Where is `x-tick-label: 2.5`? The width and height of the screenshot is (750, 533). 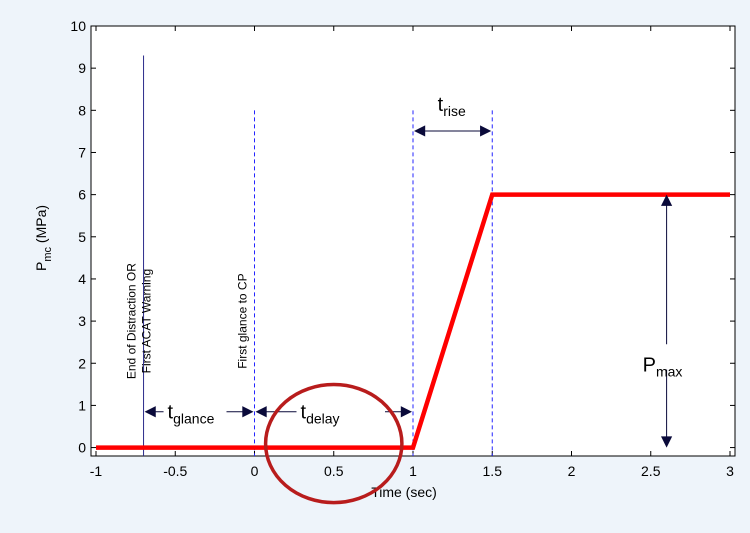 x-tick-label: 2.5 is located at coordinates (651, 471).